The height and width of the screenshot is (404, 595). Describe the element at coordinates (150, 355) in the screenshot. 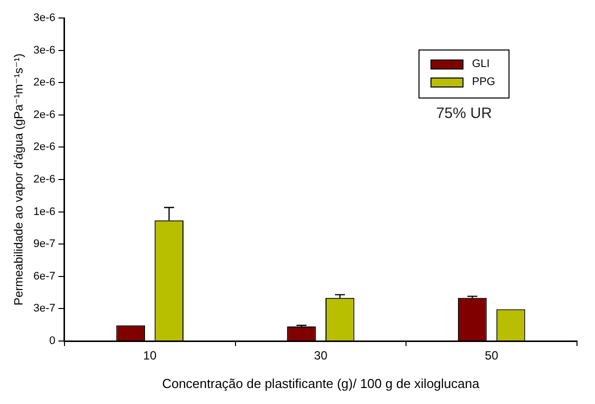

I see `x-tick-label: 10` at that location.